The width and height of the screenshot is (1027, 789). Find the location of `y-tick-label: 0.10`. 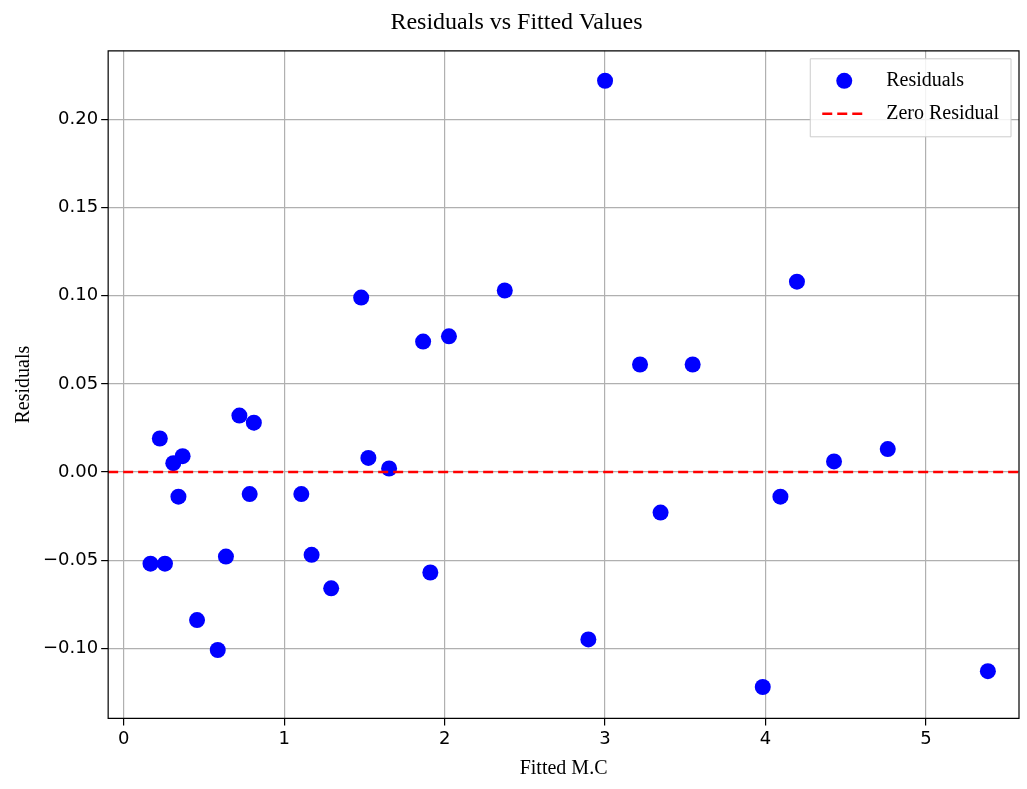

y-tick-label: 0.10 is located at coordinates (78, 294).